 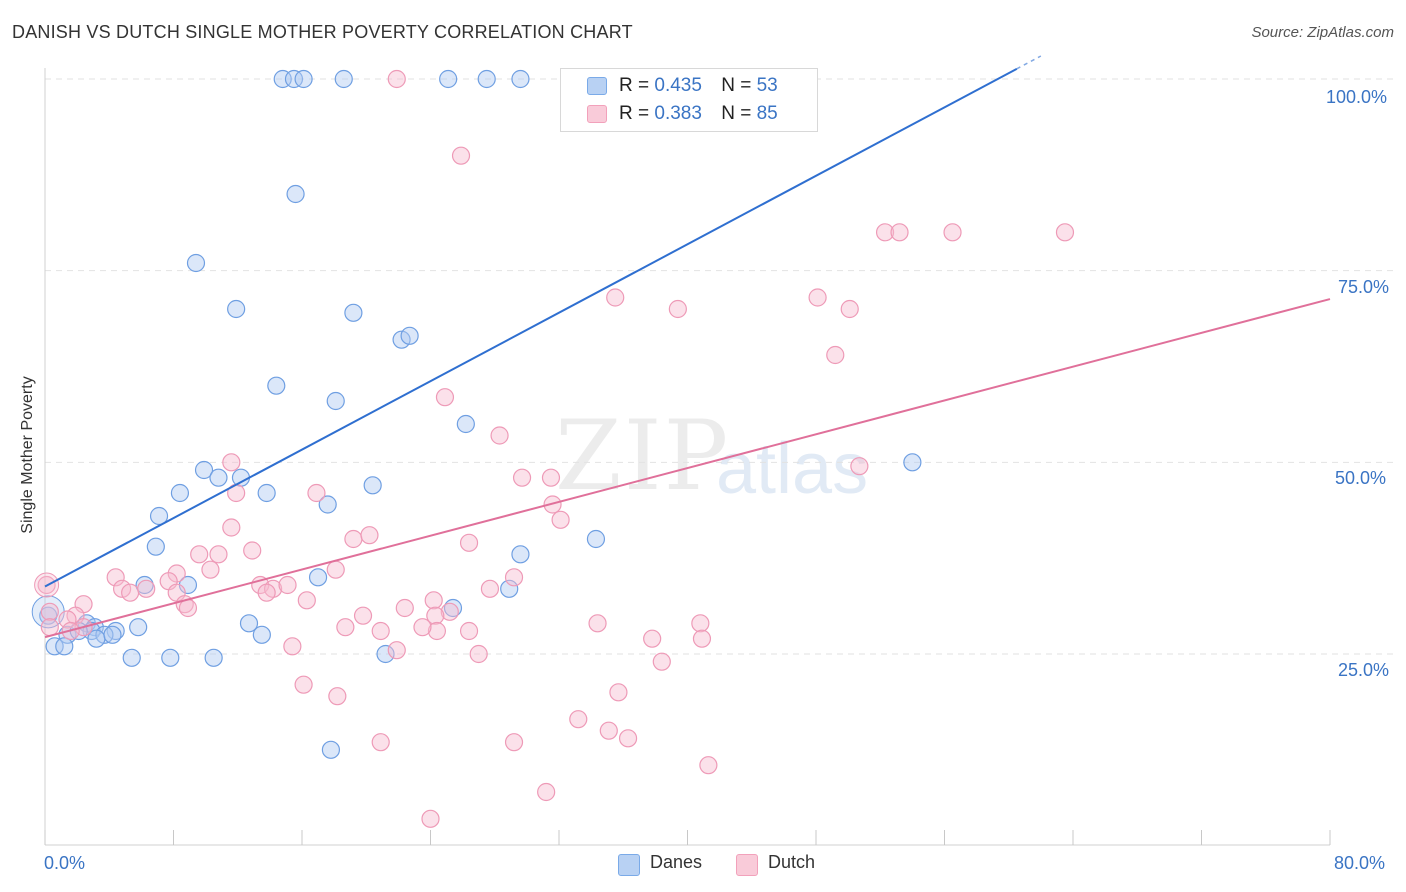 I want to click on legend-dutch-label: Dutch, so click(x=792, y=862).